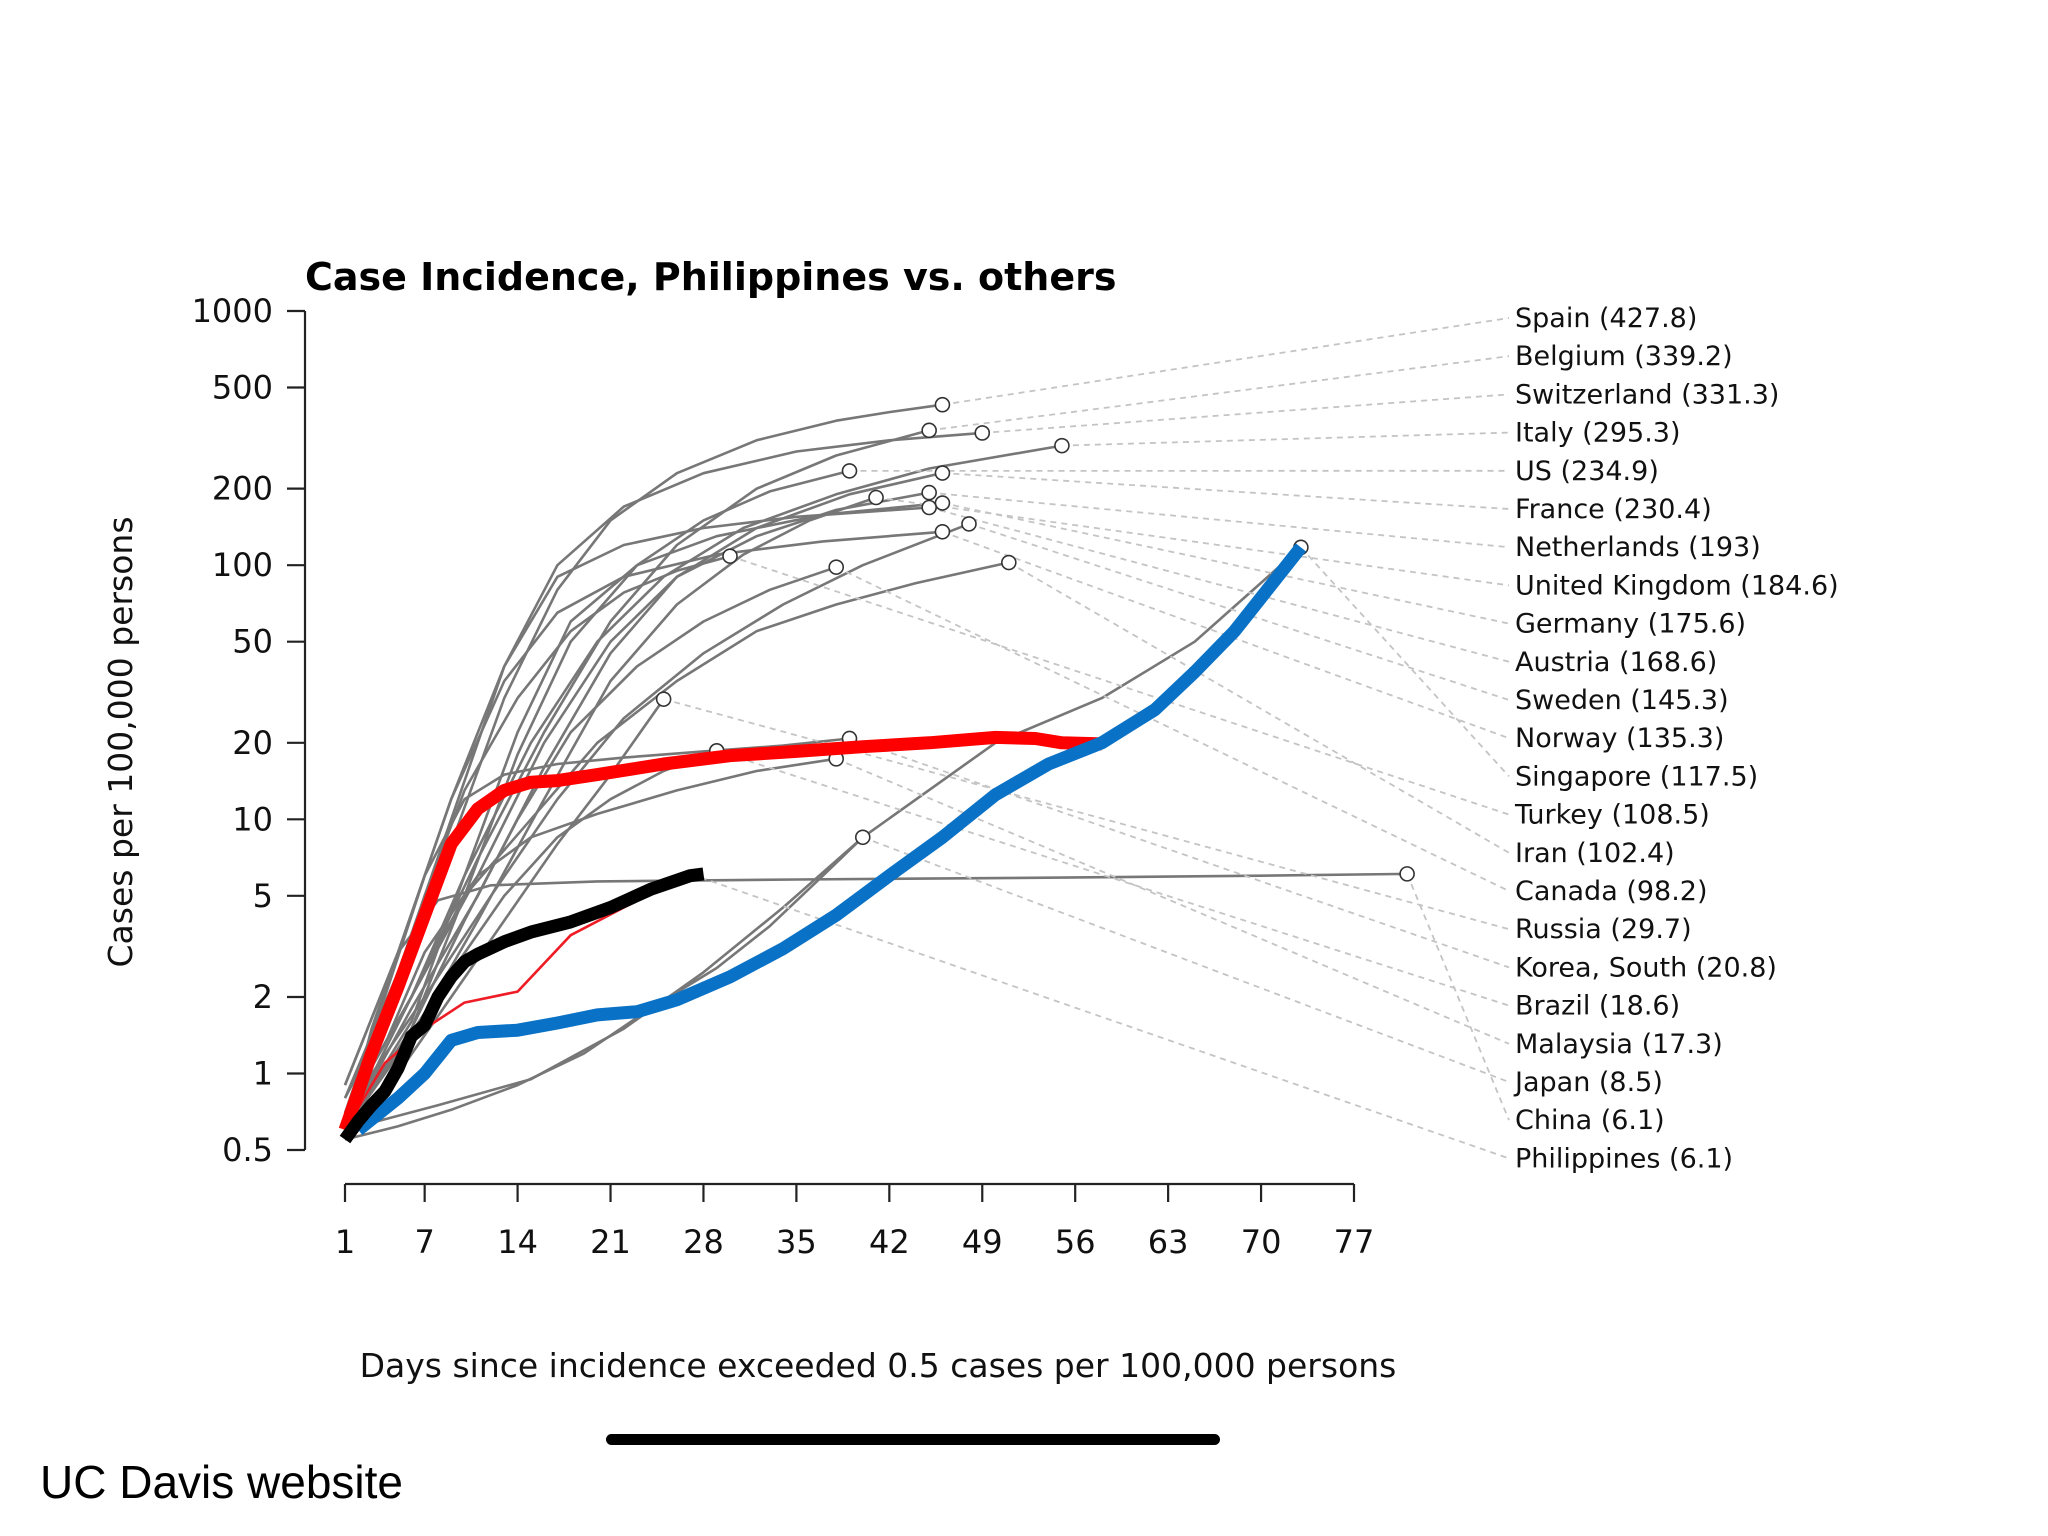 The image size is (2048, 1536). What do you see at coordinates (1647, 394) in the screenshot?
I see `legend-label-switzerland: Switzerland (331.3)` at bounding box center [1647, 394].